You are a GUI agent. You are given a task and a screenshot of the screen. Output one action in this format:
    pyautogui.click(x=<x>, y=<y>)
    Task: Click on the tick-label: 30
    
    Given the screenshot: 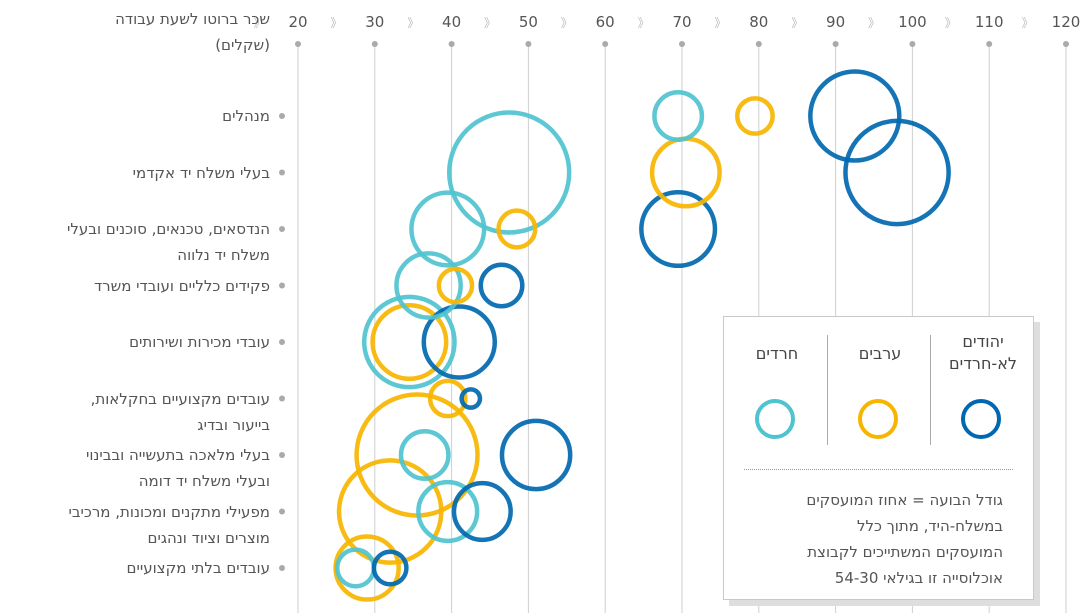 What is the action you would take?
    pyautogui.click(x=374, y=22)
    